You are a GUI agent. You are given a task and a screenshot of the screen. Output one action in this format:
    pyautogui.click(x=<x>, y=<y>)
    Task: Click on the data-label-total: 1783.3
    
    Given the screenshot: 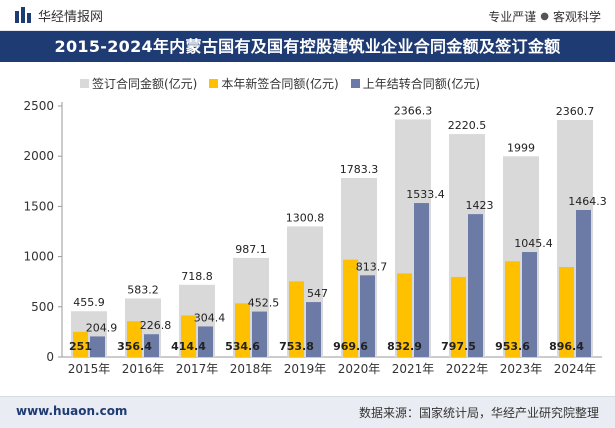 What is the action you would take?
    pyautogui.click(x=359, y=169)
    